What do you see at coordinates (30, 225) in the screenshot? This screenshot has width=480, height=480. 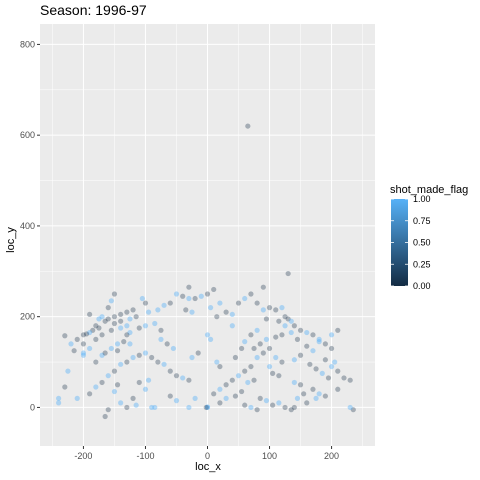 I see `y-axis-ticks: 0 200 400 600 800` at bounding box center [30, 225].